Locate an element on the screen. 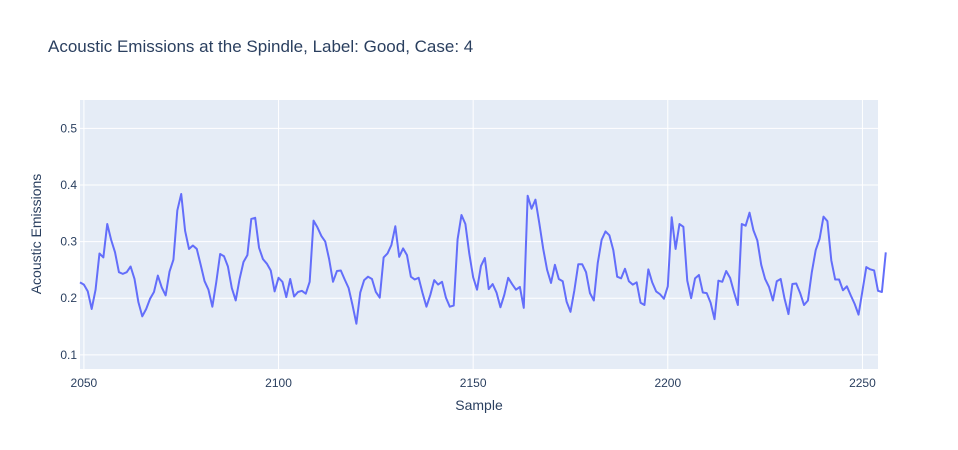 This screenshot has width=958, height=450. x-tick-label: 2150 is located at coordinates (473, 383).